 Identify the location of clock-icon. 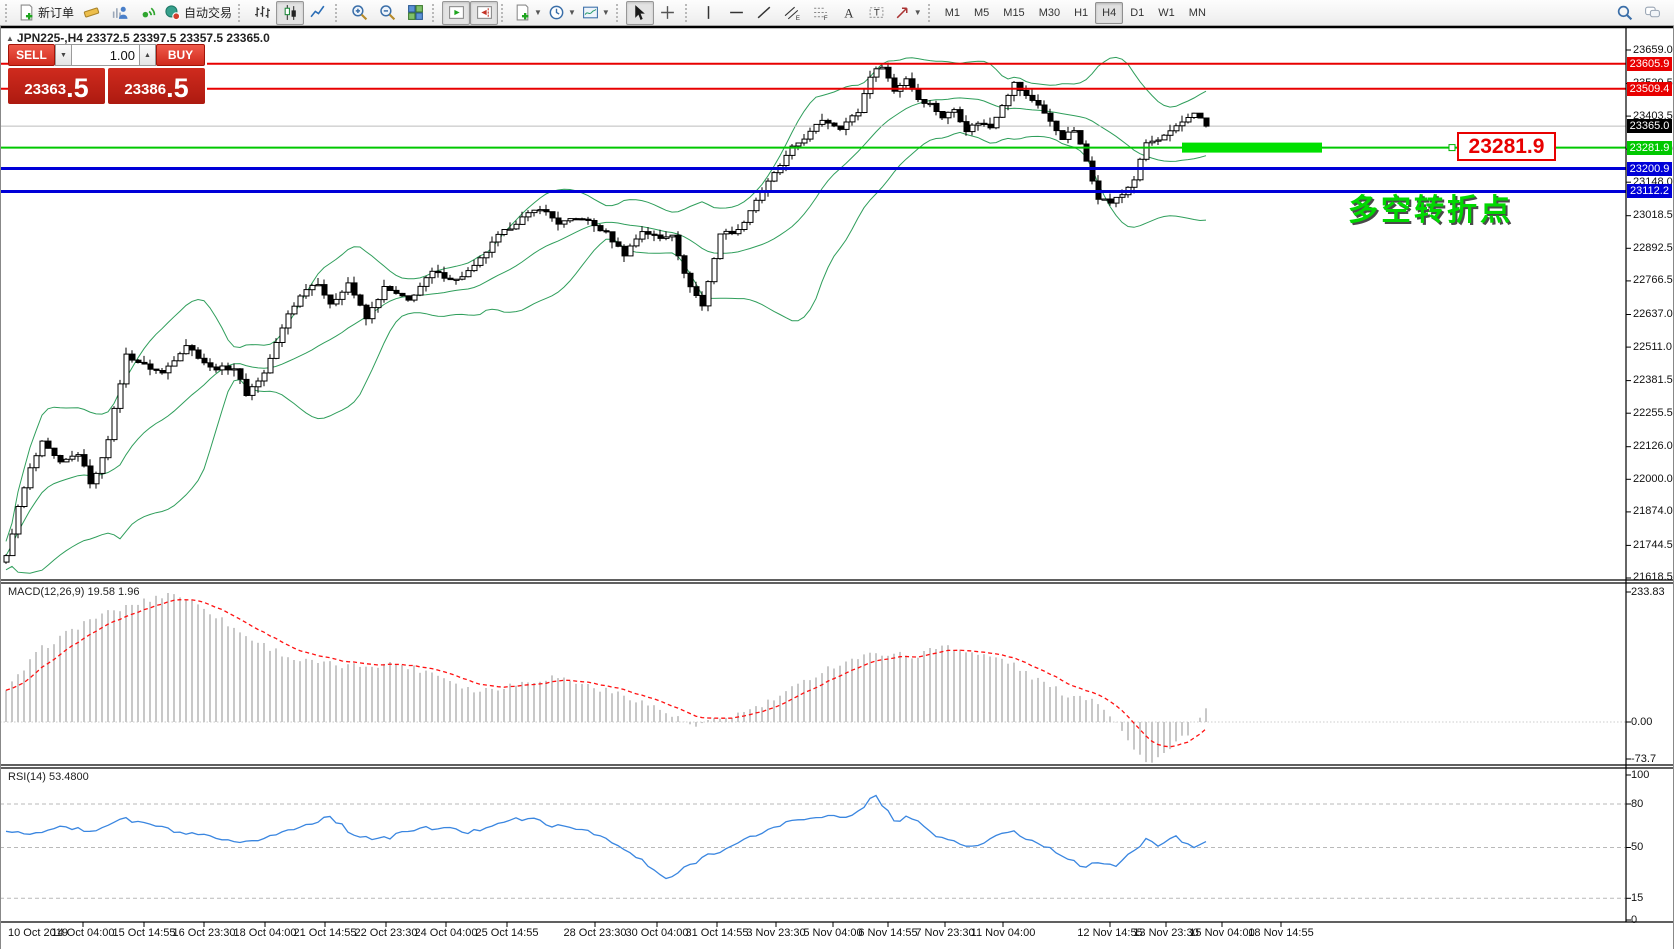
(556, 12).